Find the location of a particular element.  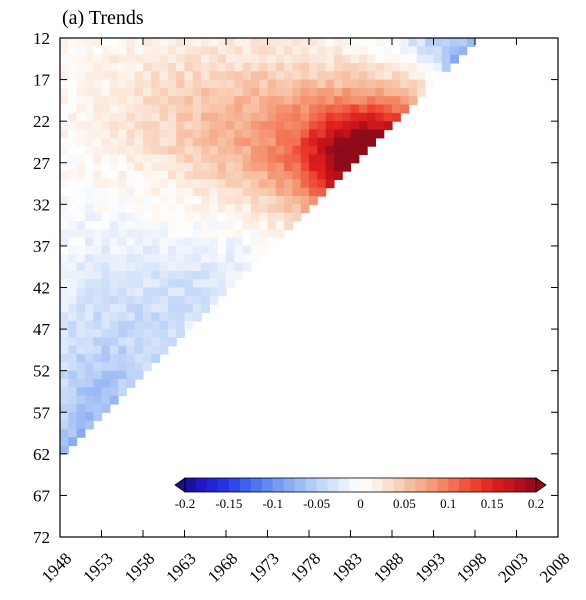

y-tick-label: 62 is located at coordinates (41, 454).